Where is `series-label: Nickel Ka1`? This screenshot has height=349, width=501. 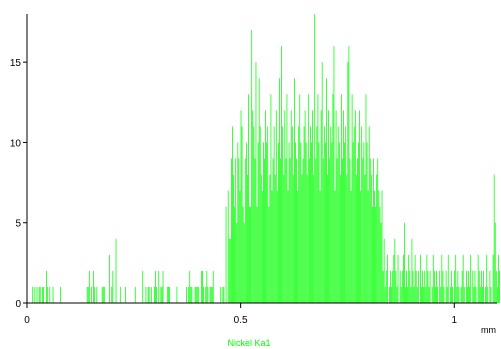
series-label: Nickel Ka1 is located at coordinates (248, 343).